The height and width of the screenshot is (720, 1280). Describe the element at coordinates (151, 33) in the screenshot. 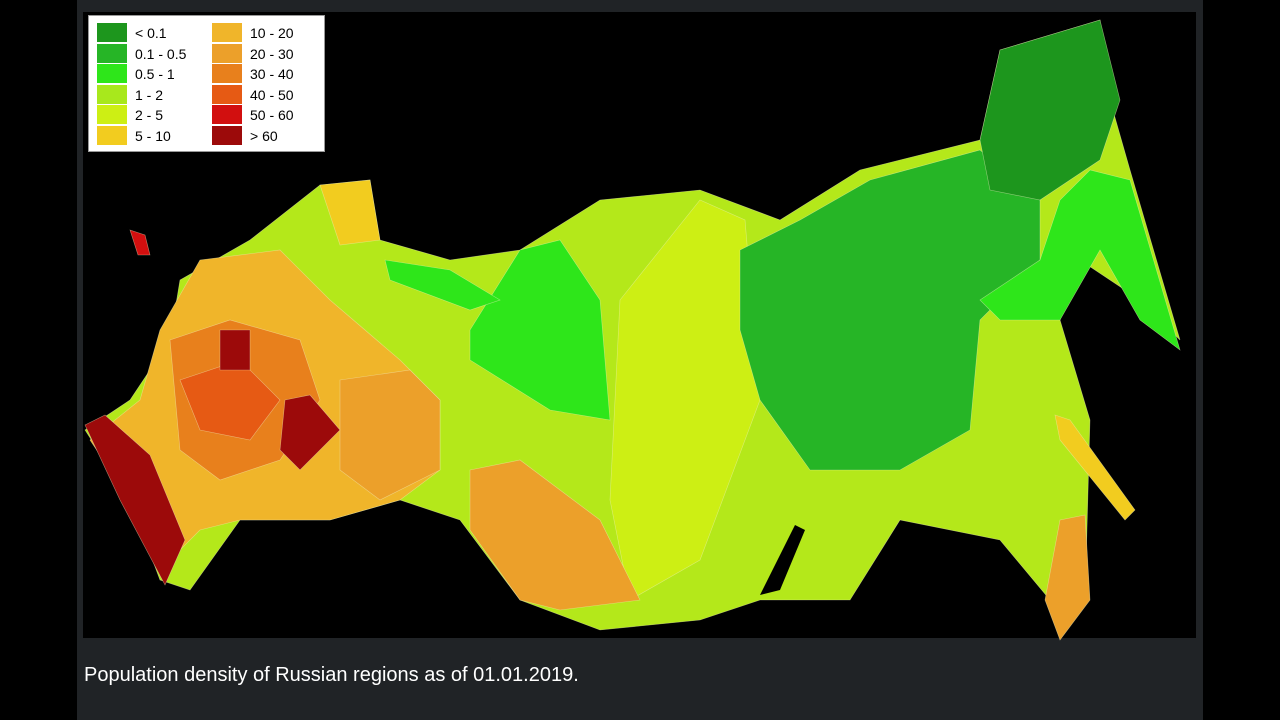

I see `legend-label: < 0.1` at that location.